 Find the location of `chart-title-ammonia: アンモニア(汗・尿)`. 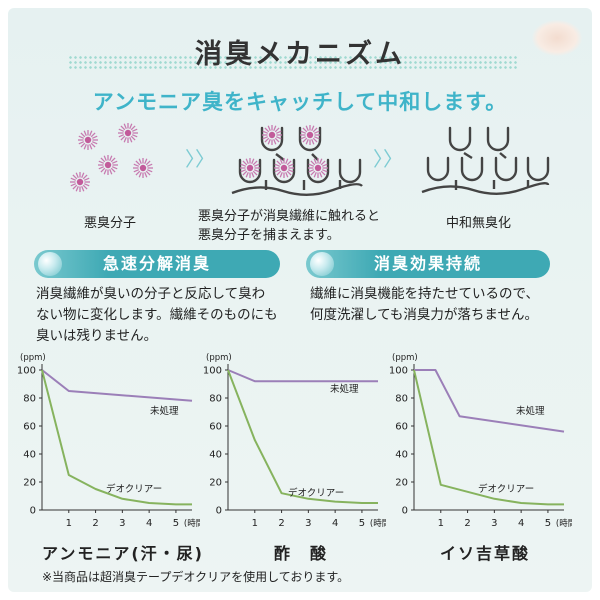

chart-title-ammonia: アンモニア(汗・尿) is located at coordinates (123, 553).